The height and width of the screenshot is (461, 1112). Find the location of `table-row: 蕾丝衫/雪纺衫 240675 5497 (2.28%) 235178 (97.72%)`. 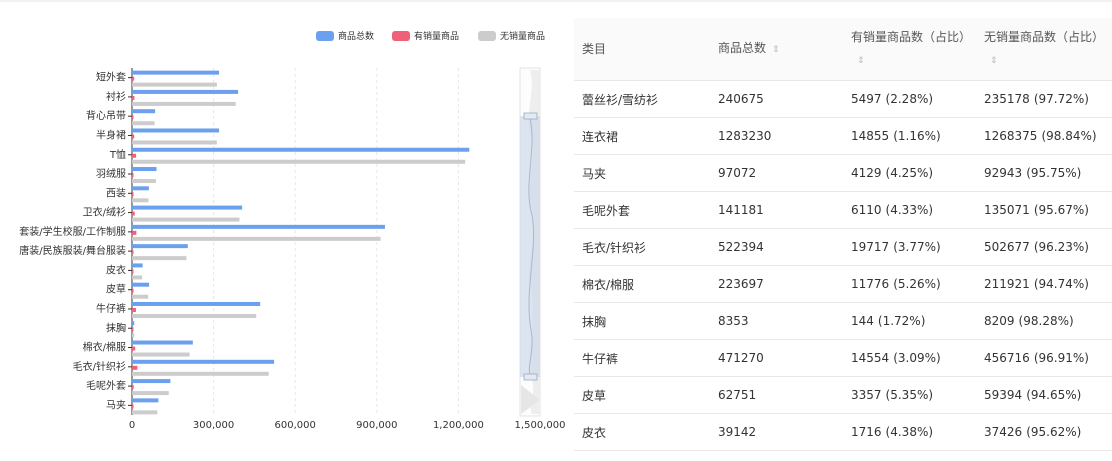

table-row: 蕾丝衫/雪纺衫 240675 5497 (2.28%) 235178 (97.72%) is located at coordinates (843, 99).